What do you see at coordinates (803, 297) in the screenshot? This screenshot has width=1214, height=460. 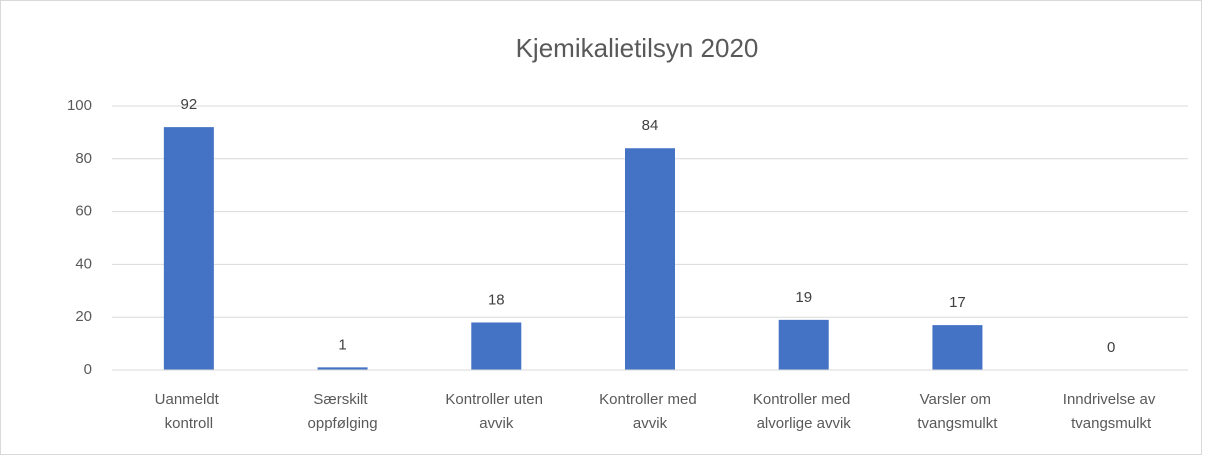 I see `data-label: 19` at bounding box center [803, 297].